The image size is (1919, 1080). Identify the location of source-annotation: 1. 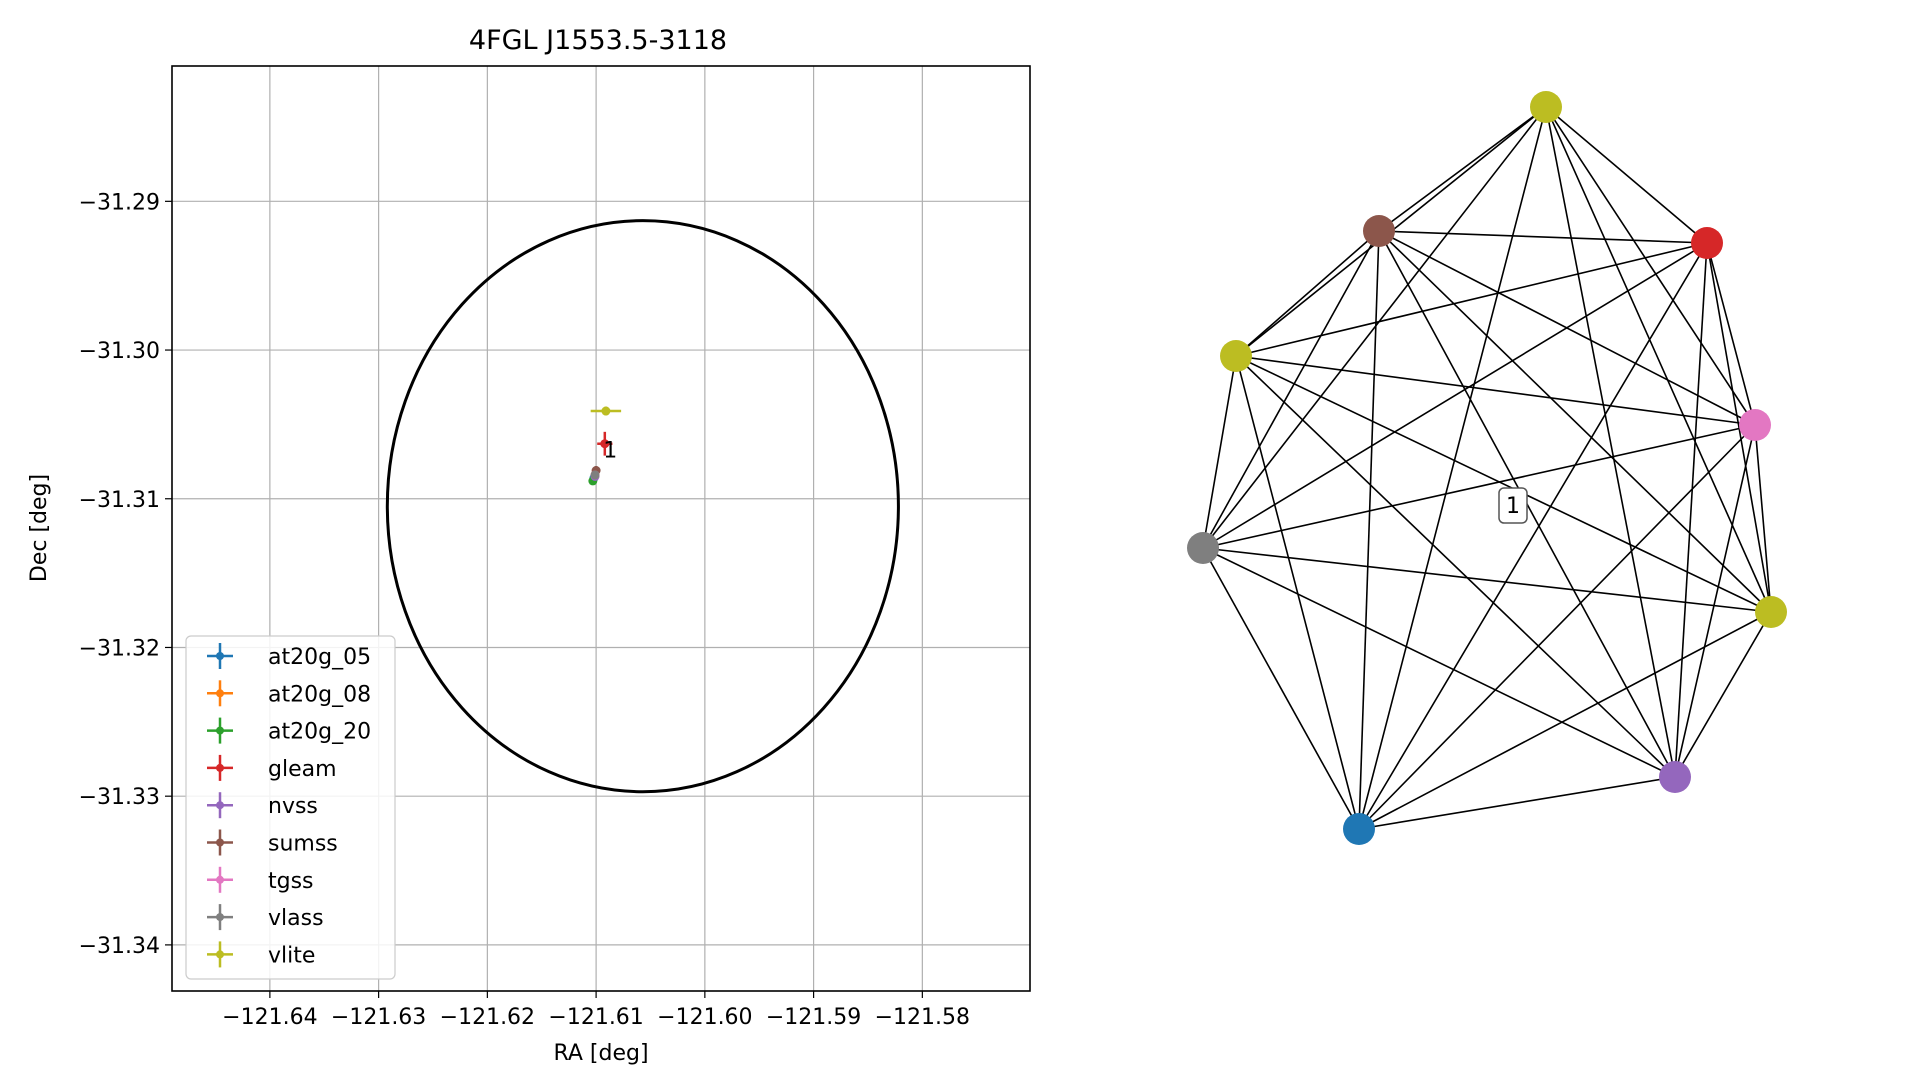
(610, 451).